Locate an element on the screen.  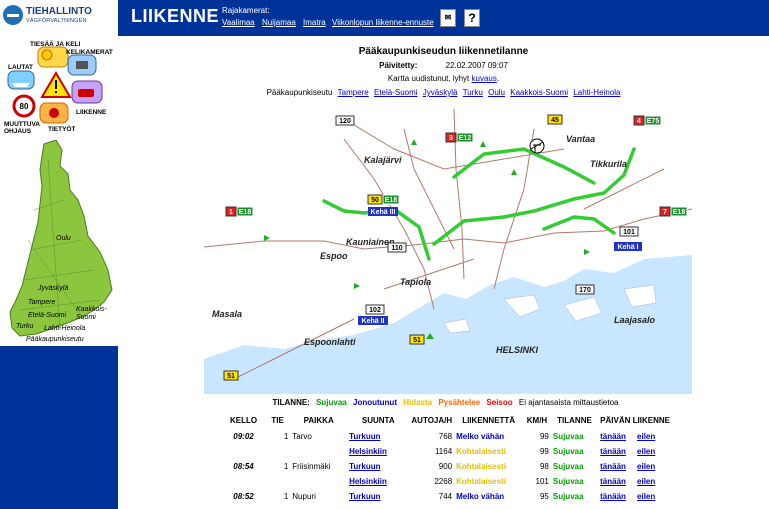
col-speed: KM/H is located at coordinates (537, 420).